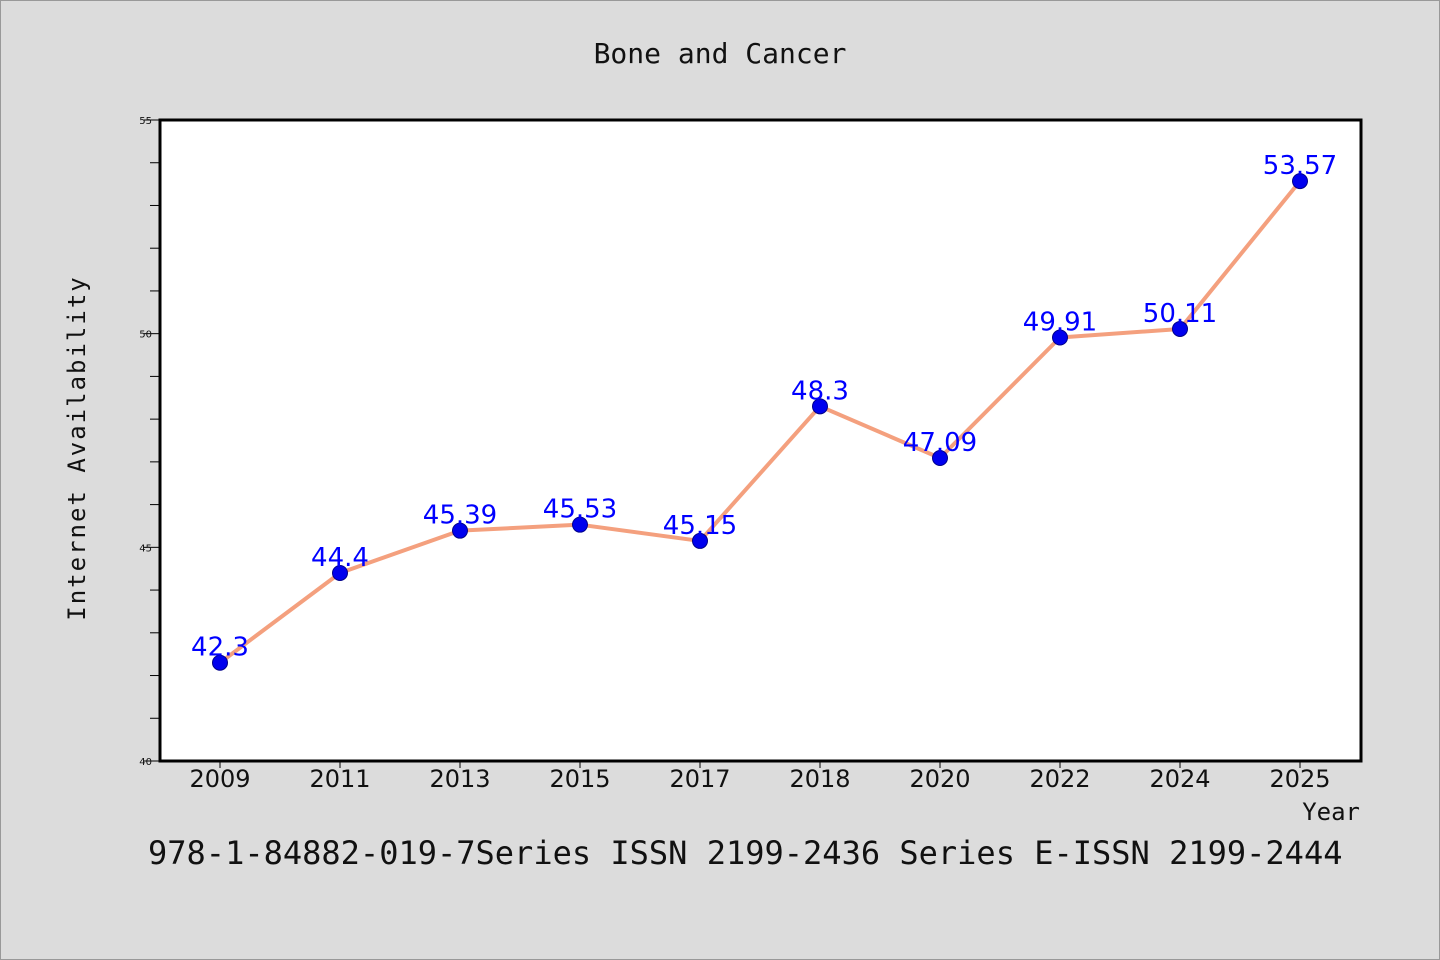 The image size is (1440, 960). I want to click on data-label: 47.09, so click(940, 443).